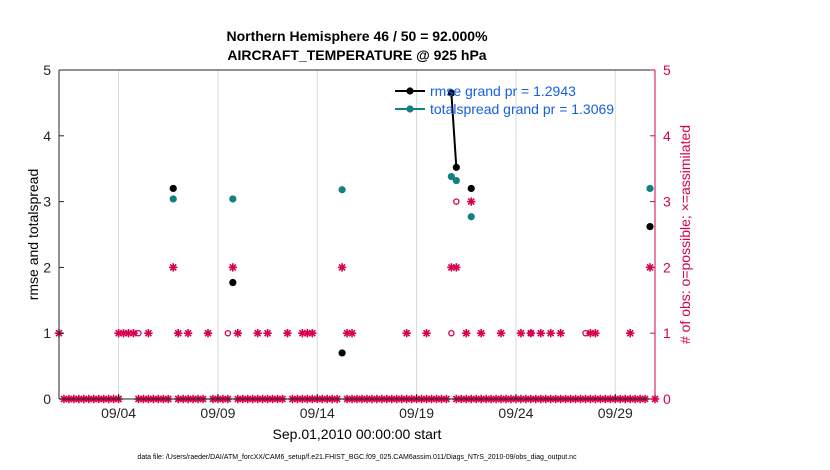 The width and height of the screenshot is (830, 470). Describe the element at coordinates (410, 109) in the screenshot. I see `legend-marker-spread` at that location.